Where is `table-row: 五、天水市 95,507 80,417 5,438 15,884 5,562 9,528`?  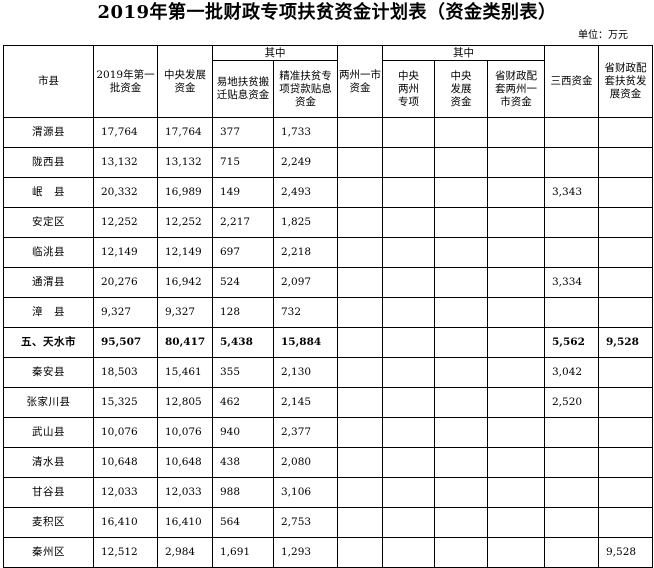 table-row: 五、天水市 95,507 80,417 5,438 15,884 5,562 9,528 is located at coordinates (328, 342).